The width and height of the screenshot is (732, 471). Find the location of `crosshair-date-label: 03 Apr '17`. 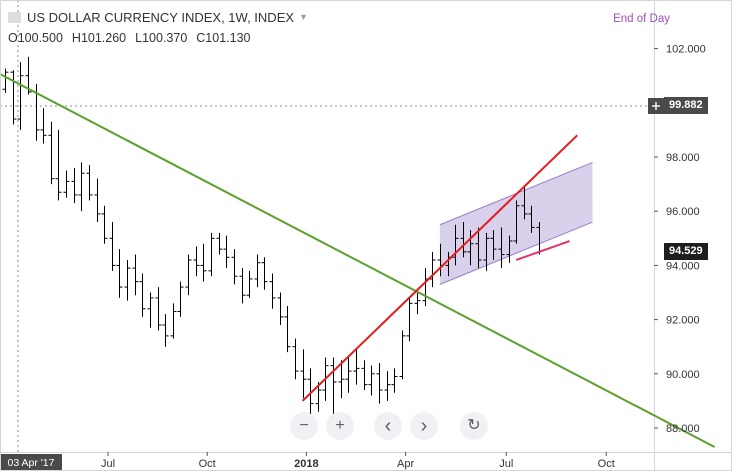

crosshair-date-label: 03 Apr '17 is located at coordinates (31, 463).